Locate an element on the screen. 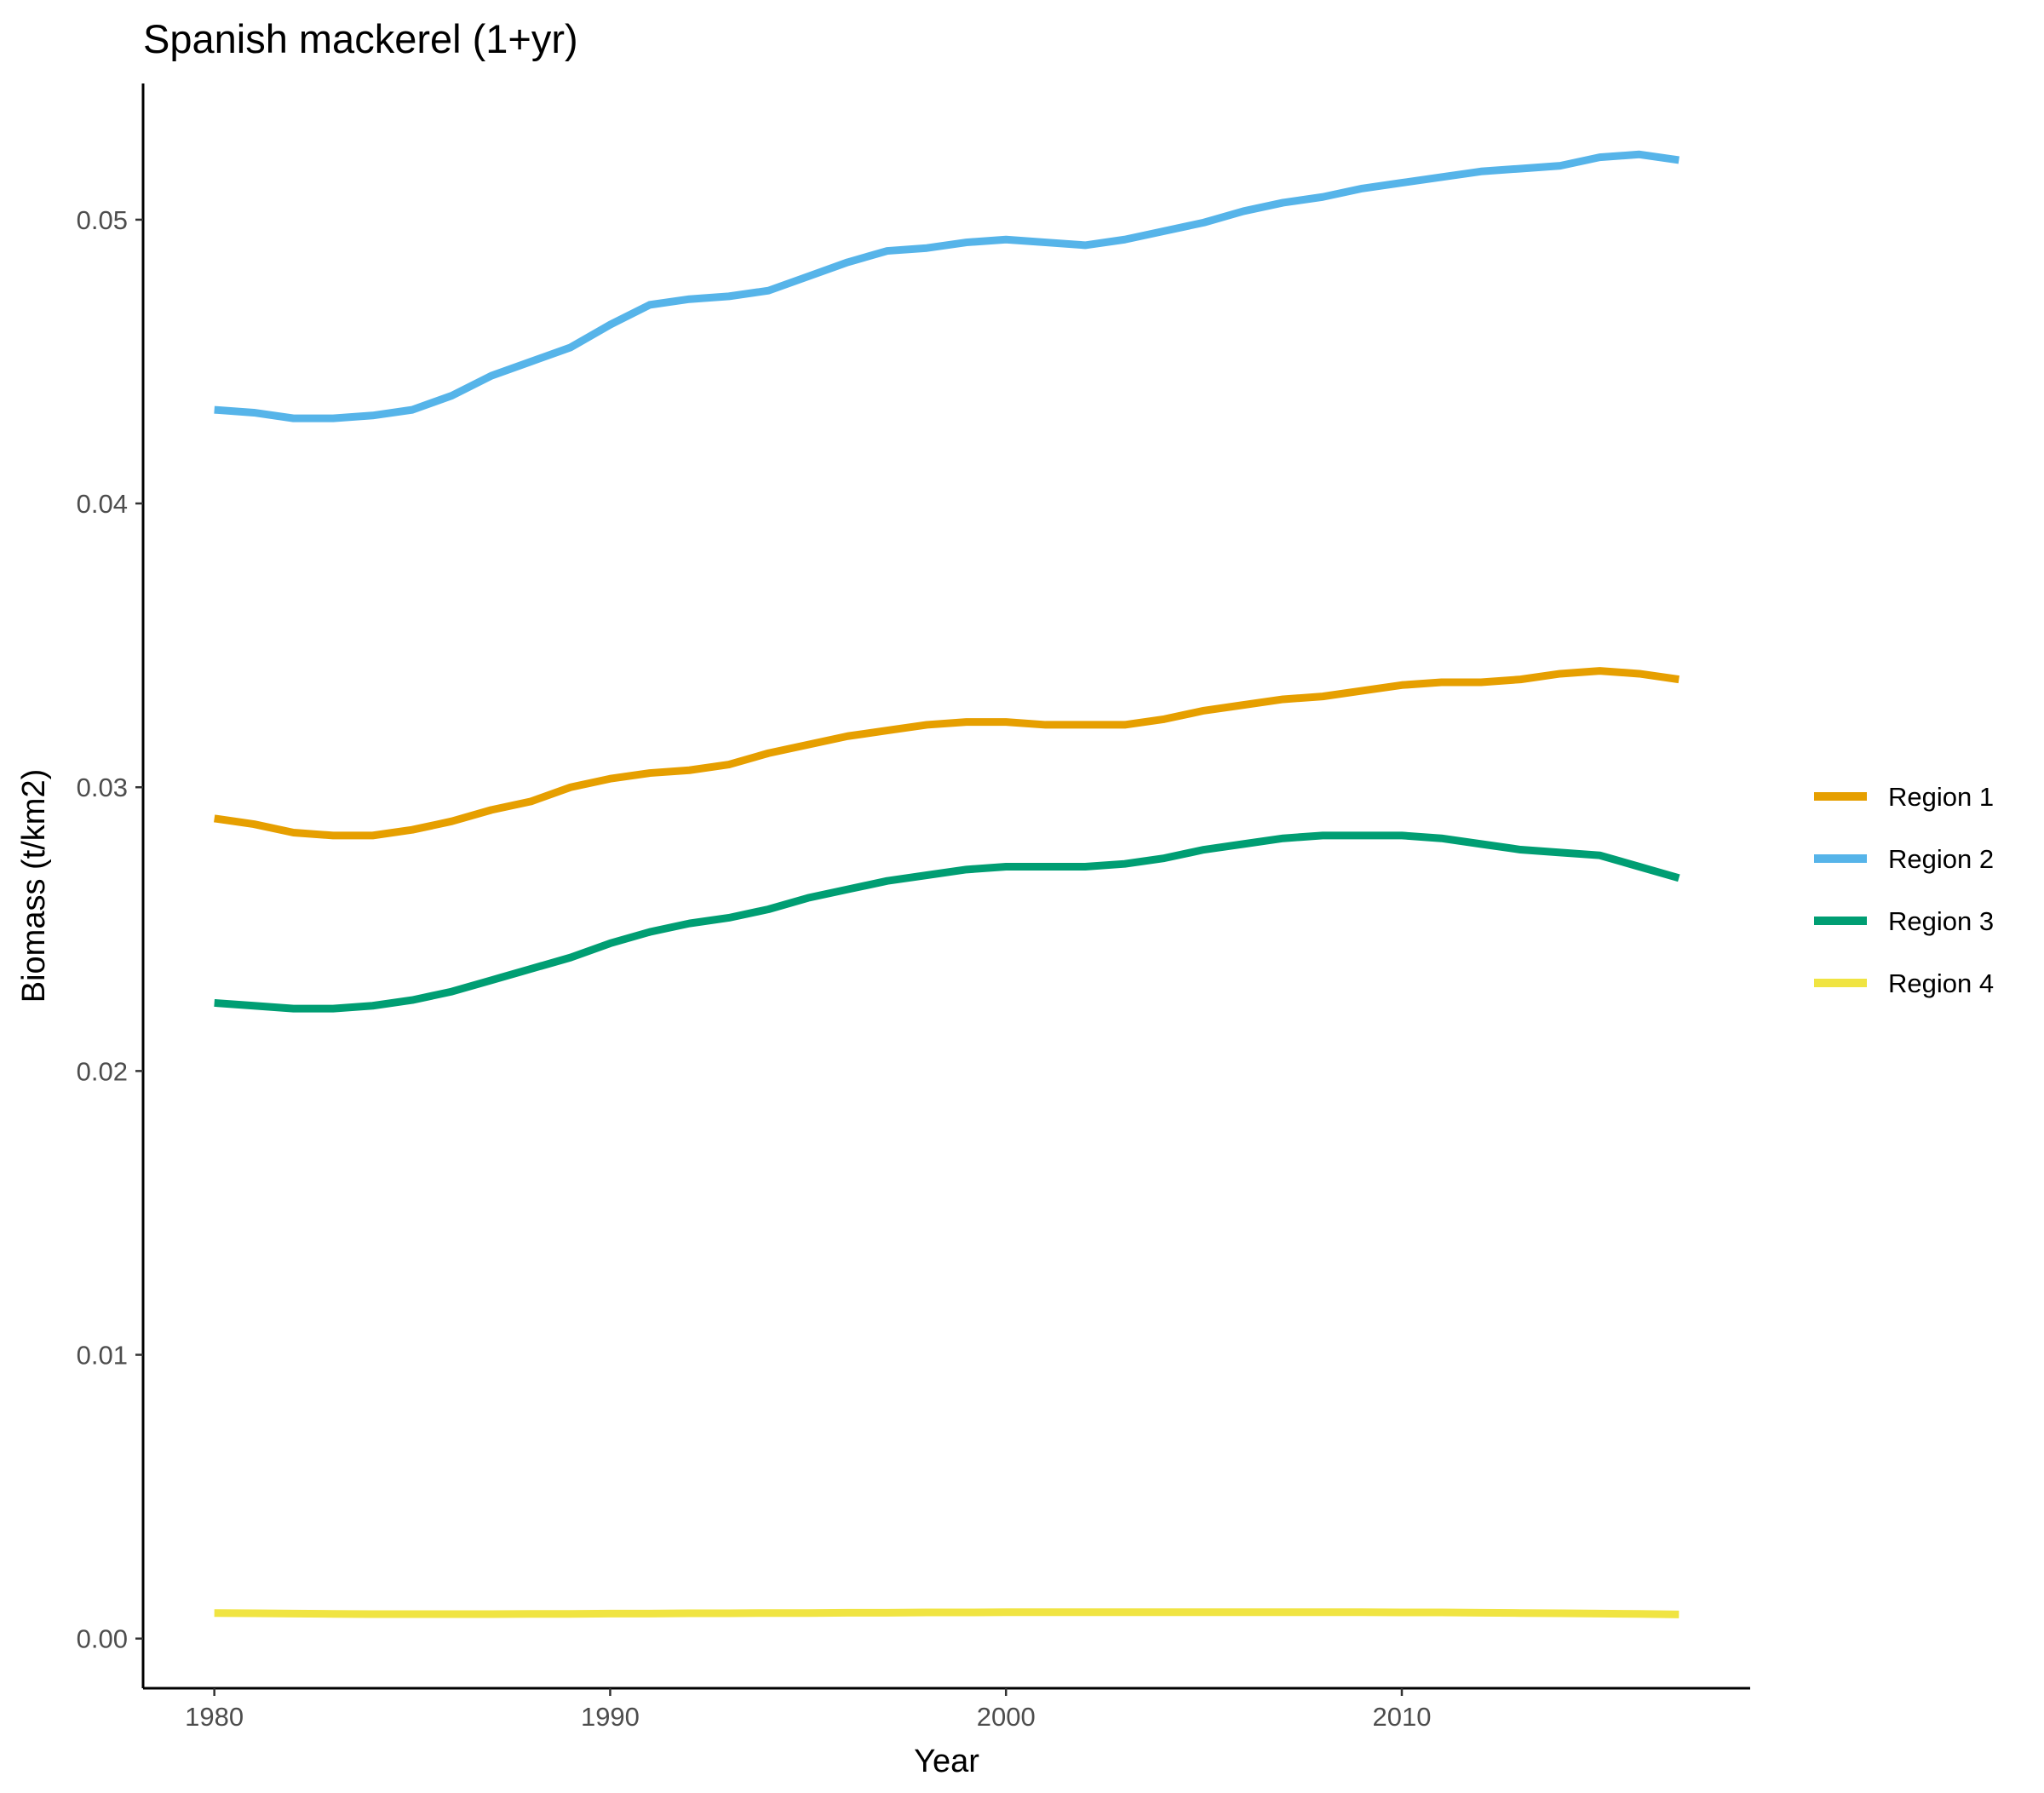  legend-label-region-4: Region 4 is located at coordinates (1941, 983).